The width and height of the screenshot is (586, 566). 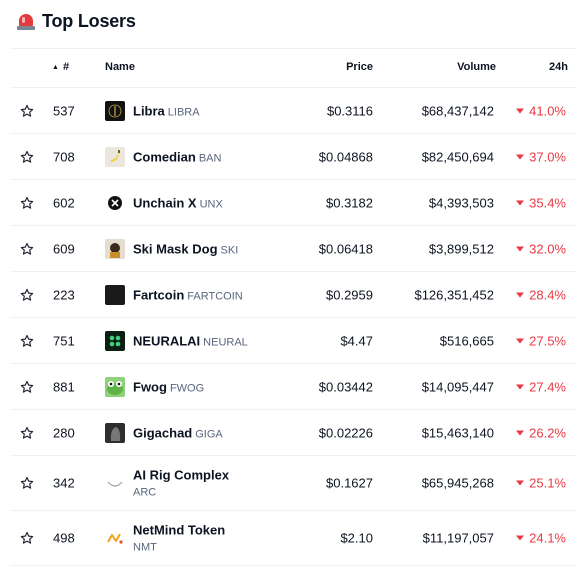 What do you see at coordinates (547, 202) in the screenshot?
I see `change-percent: 35.4%` at bounding box center [547, 202].